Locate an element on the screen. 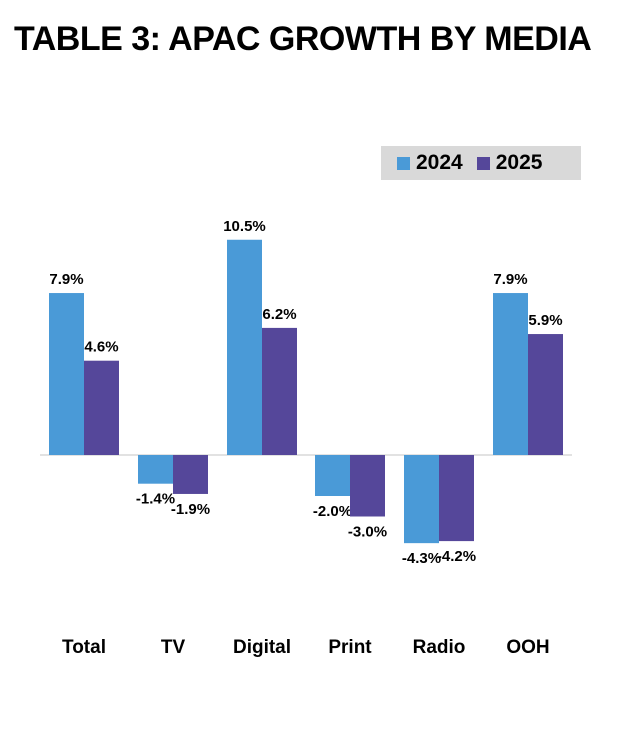 The height and width of the screenshot is (732, 618). data-label-total-2024: 7.9% is located at coordinates (66, 279).